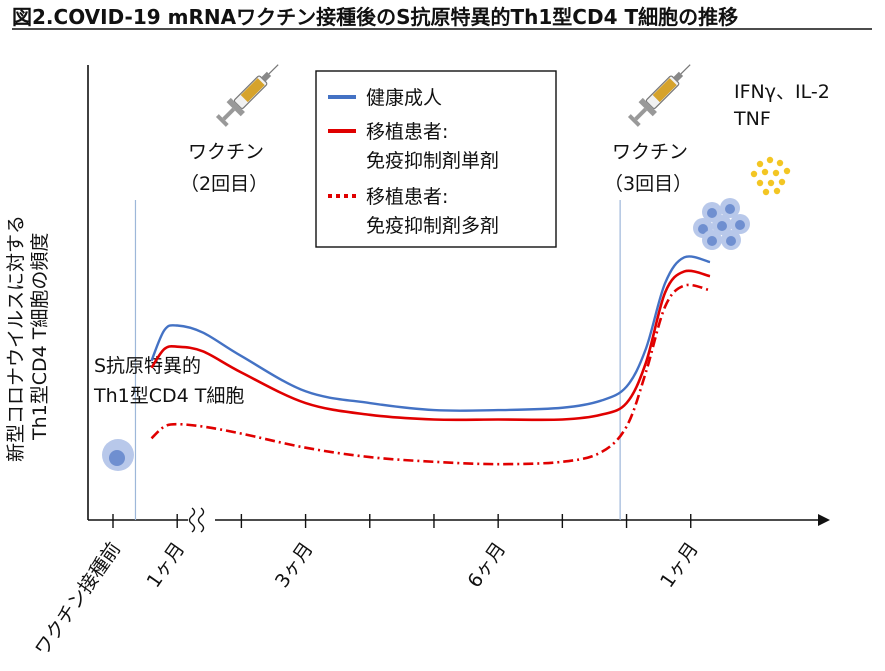 This screenshot has height=671, width=885. I want to click on x-tick-label: ワクチン接種前, so click(78, 599).